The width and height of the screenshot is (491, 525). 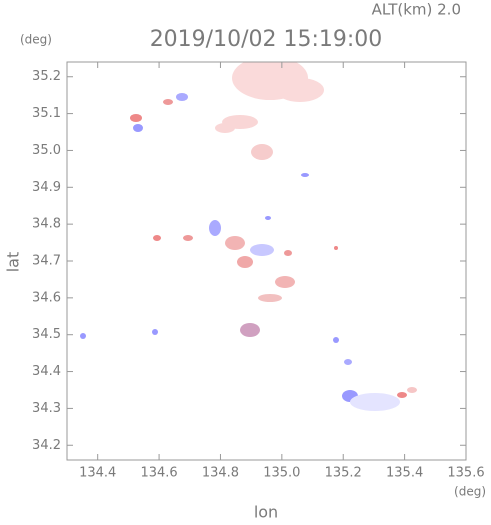 What do you see at coordinates (220, 473) in the screenshot?
I see `x-tick-label: 134.8` at bounding box center [220, 473].